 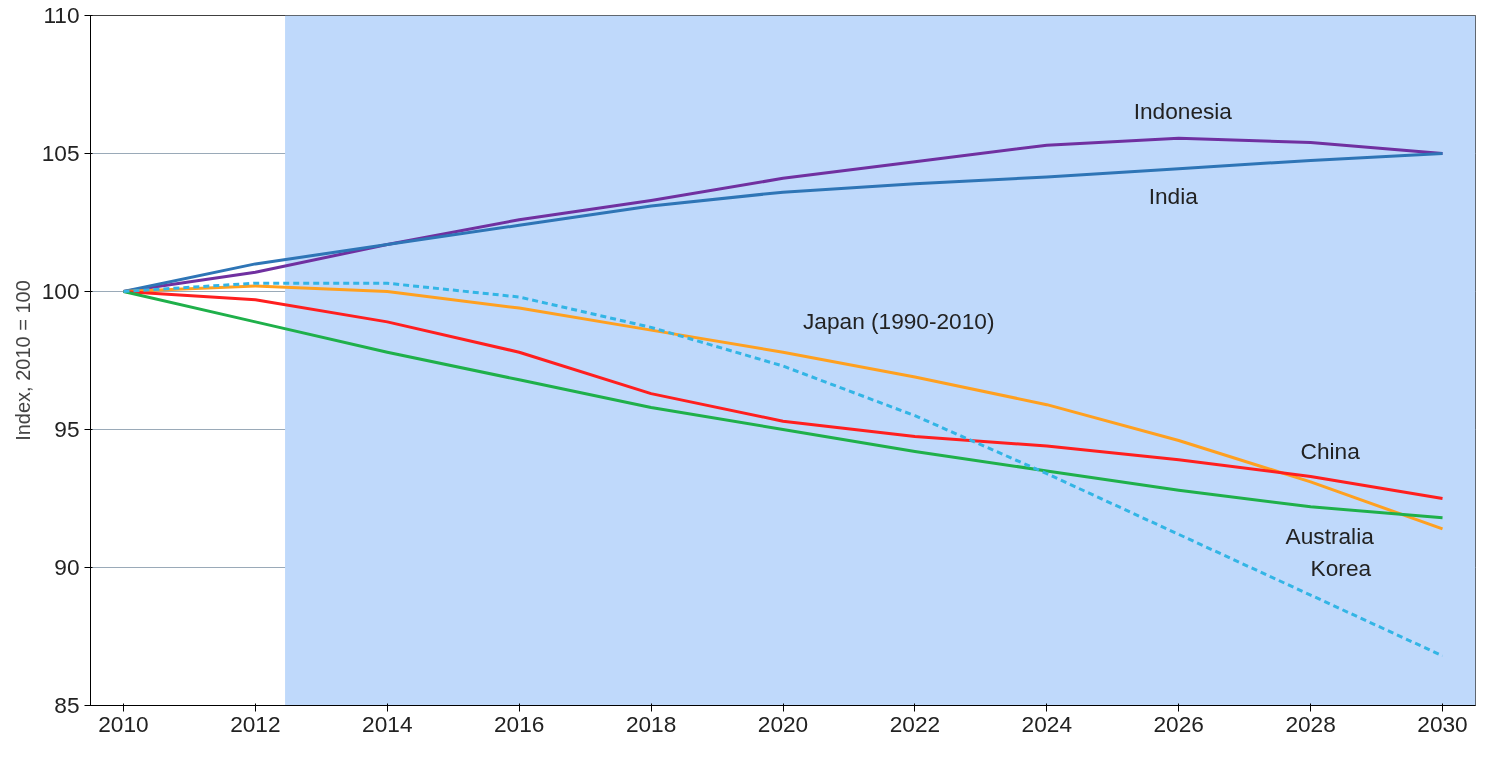 What do you see at coordinates (60, 153) in the screenshot?
I see `y-tick-label: 105` at bounding box center [60, 153].